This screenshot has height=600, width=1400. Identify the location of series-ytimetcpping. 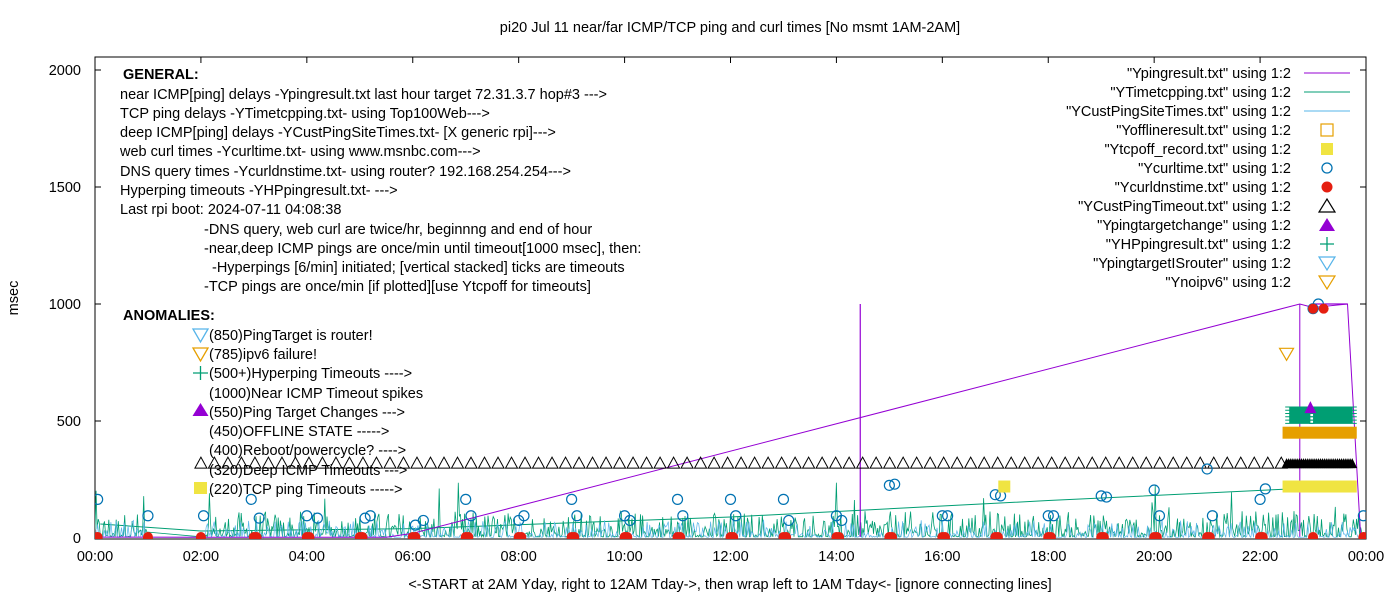
(729, 510).